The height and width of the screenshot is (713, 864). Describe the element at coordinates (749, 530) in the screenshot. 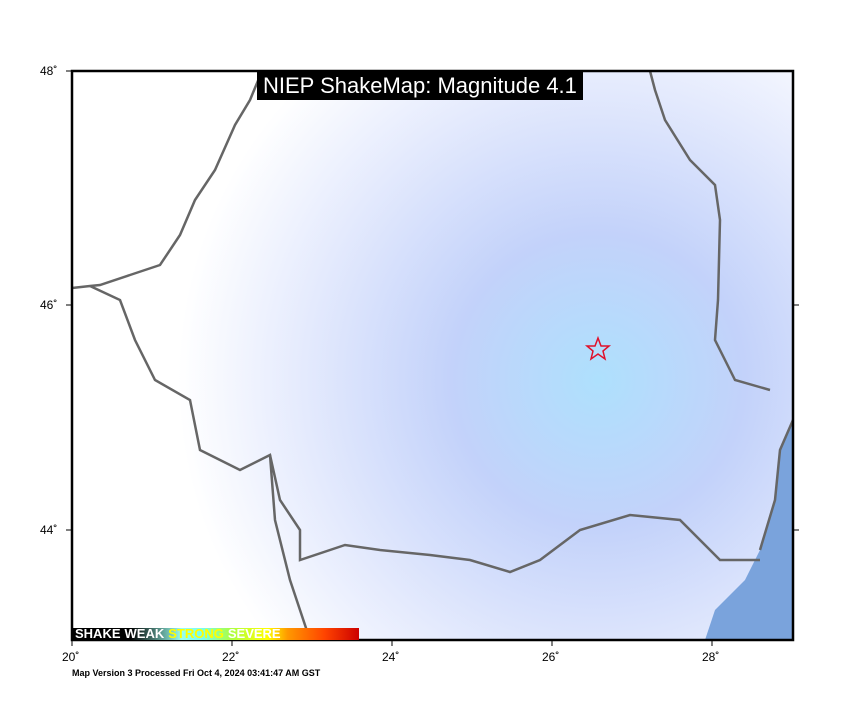

I see `black-sea` at that location.